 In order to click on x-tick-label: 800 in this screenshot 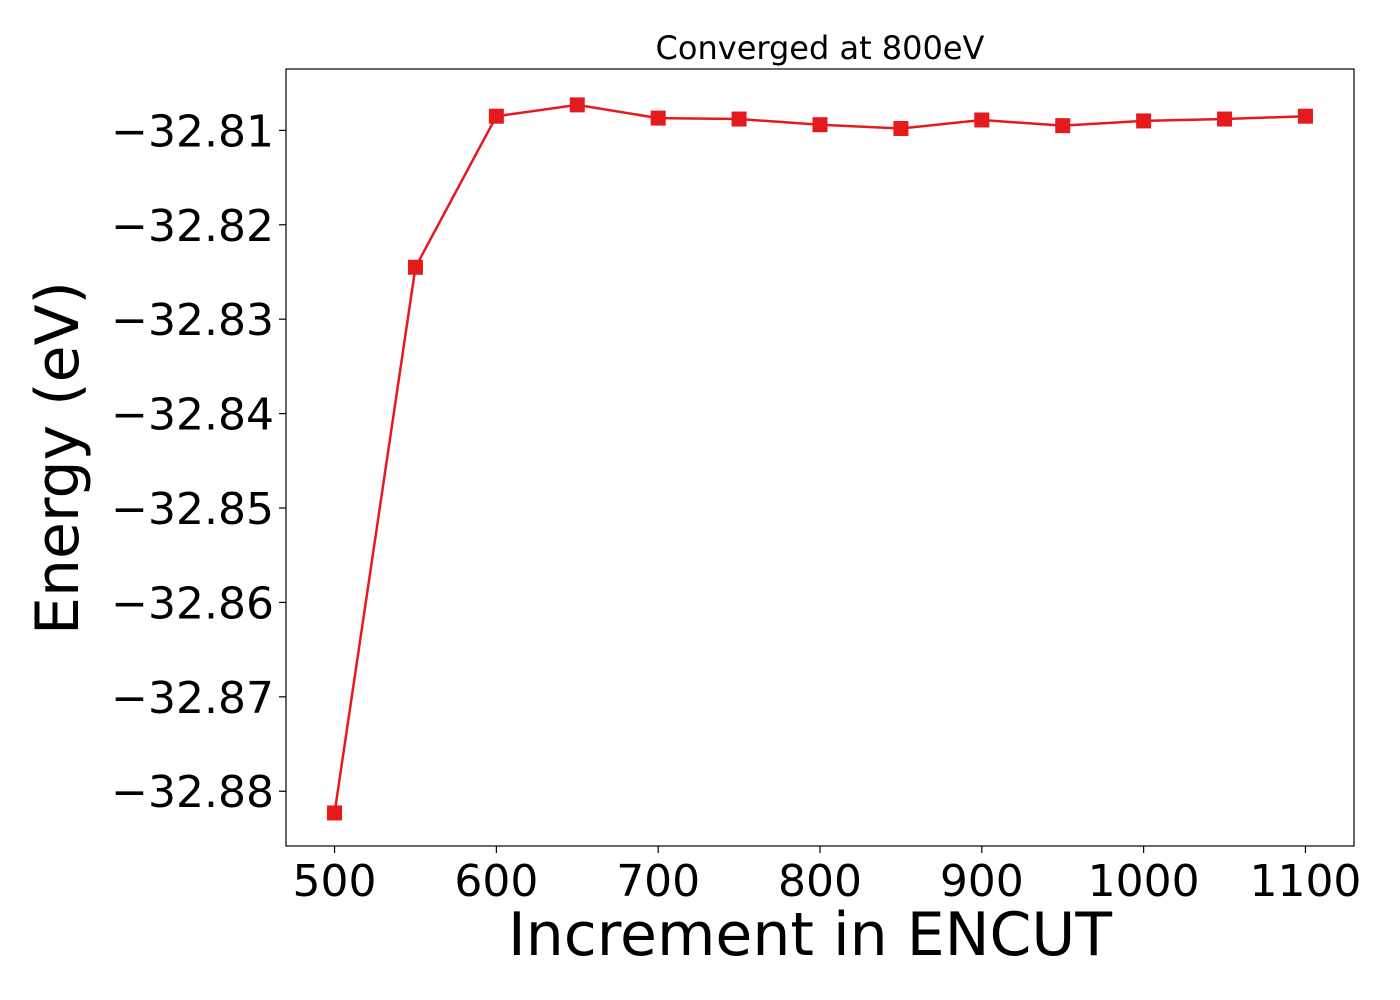, I will do `click(820, 881)`.